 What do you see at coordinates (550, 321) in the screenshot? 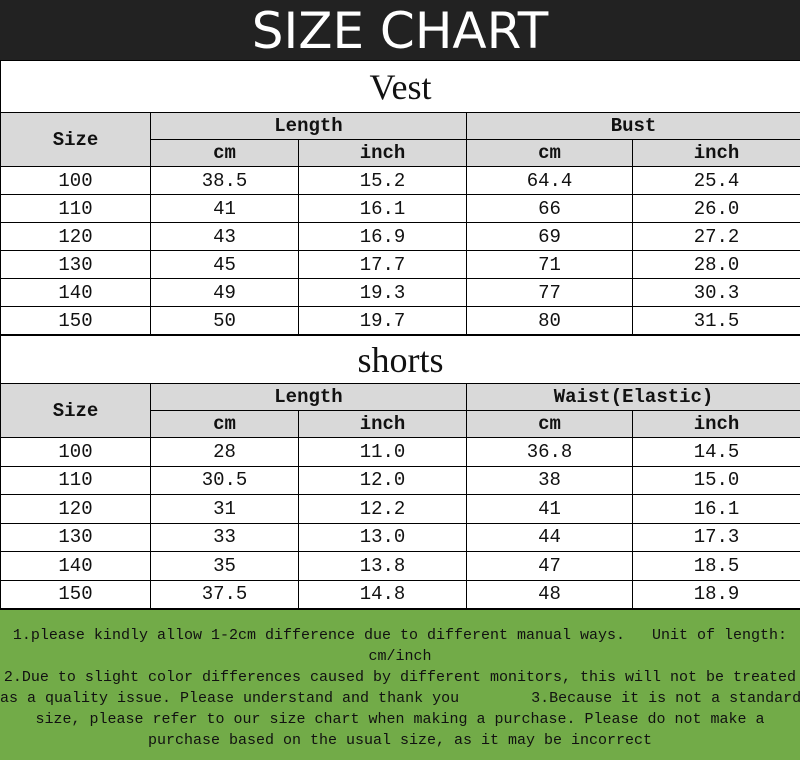
I see `value-cell: 80` at bounding box center [550, 321].